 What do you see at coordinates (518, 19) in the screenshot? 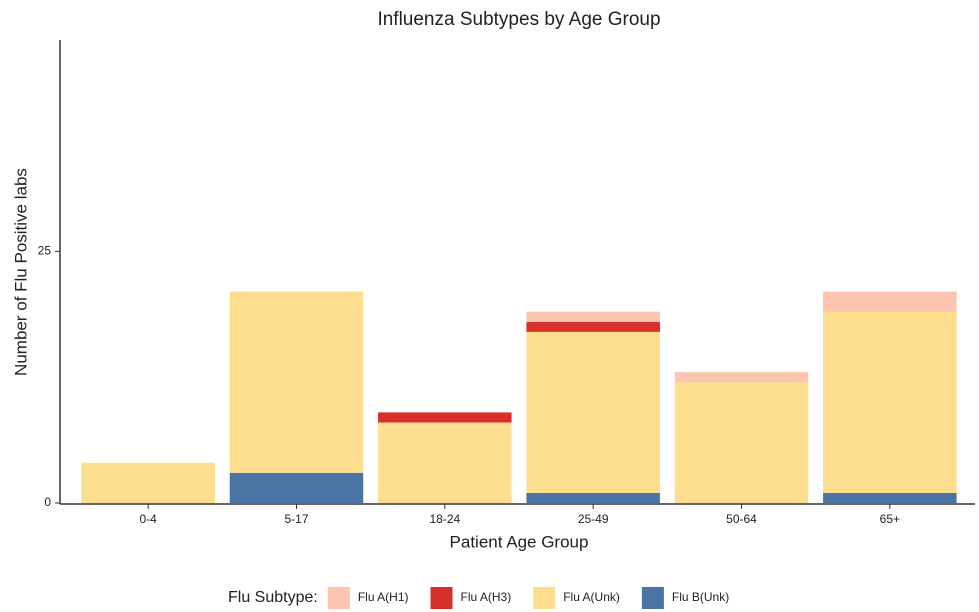
I see `chart-title: Influenza Subtypes by Age Group` at bounding box center [518, 19].